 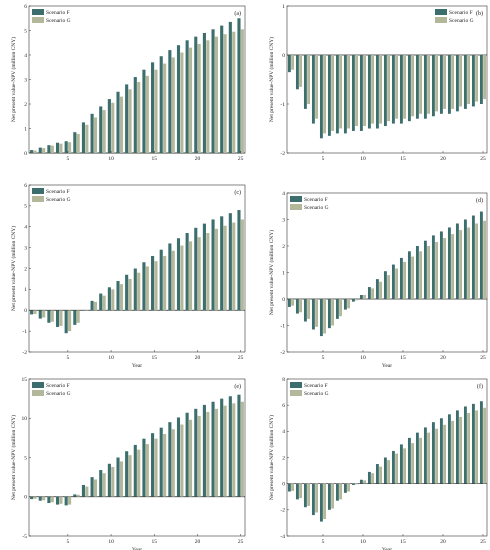 I want to click on y-tick-label: 15, so click(x=25, y=380).